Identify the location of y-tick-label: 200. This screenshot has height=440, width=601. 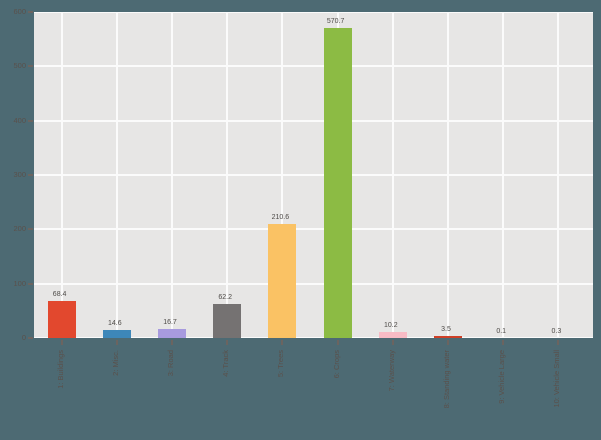
(19, 229).